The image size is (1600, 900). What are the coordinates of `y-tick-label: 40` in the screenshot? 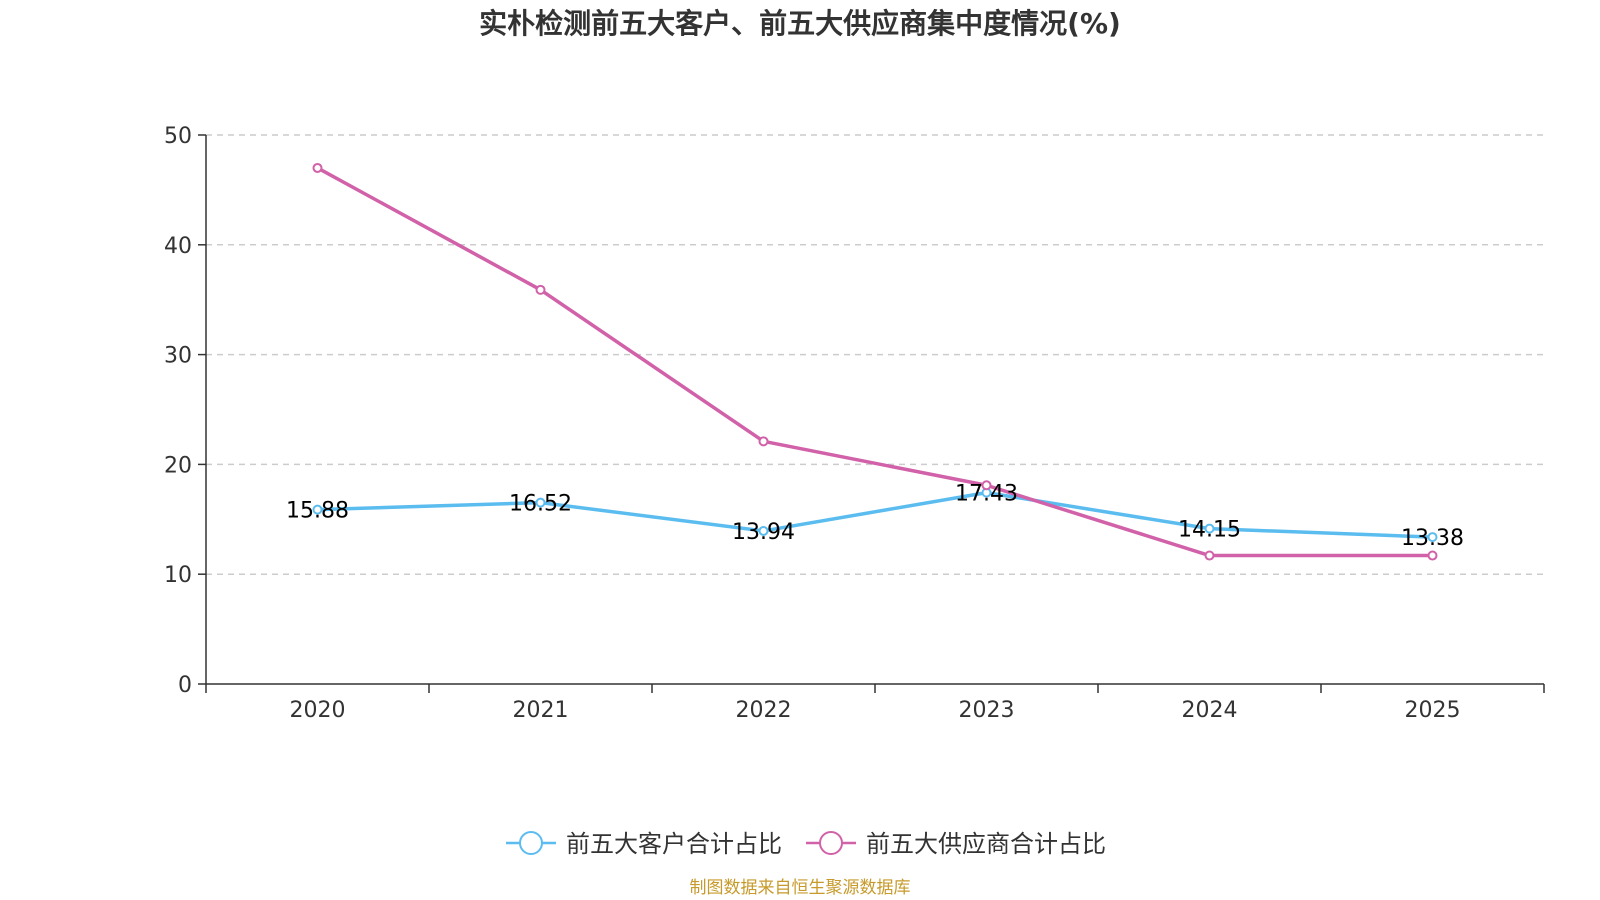 It's located at (178, 246).